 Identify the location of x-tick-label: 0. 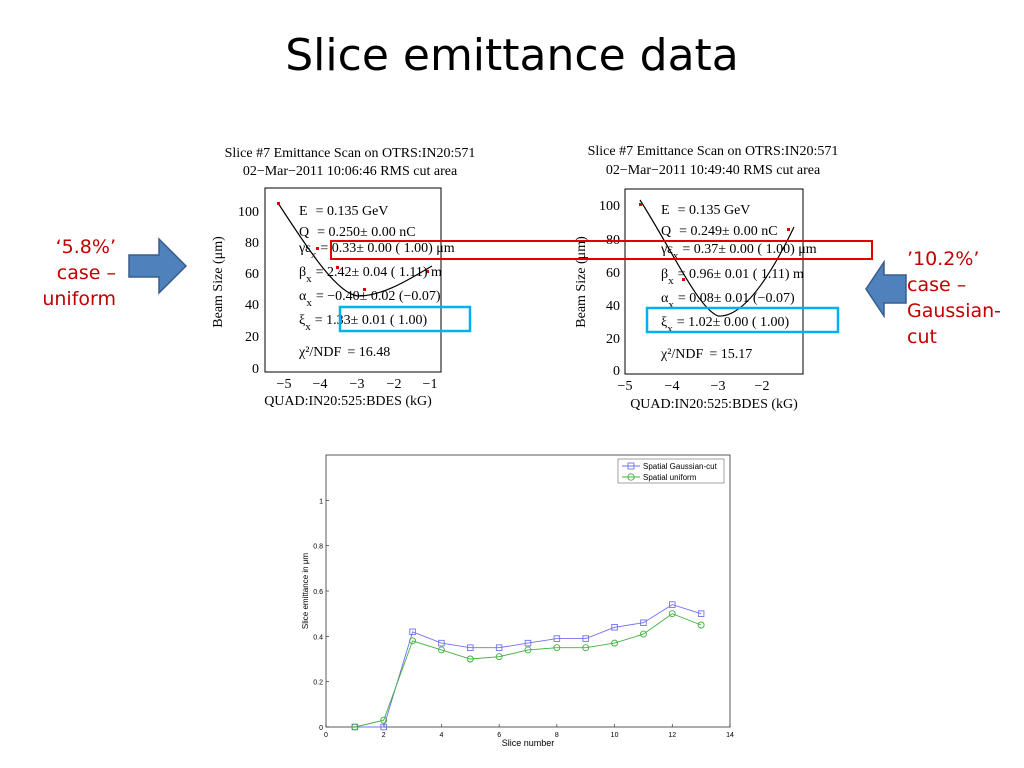
(326, 735).